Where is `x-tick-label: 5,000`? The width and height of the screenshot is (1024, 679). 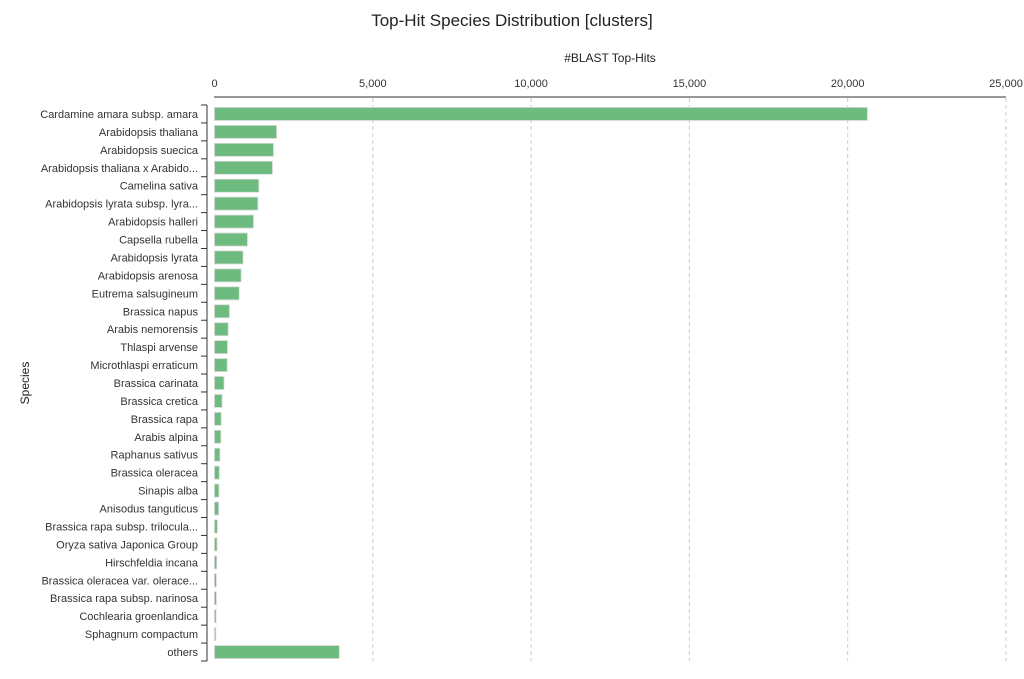 x-tick-label: 5,000 is located at coordinates (373, 84).